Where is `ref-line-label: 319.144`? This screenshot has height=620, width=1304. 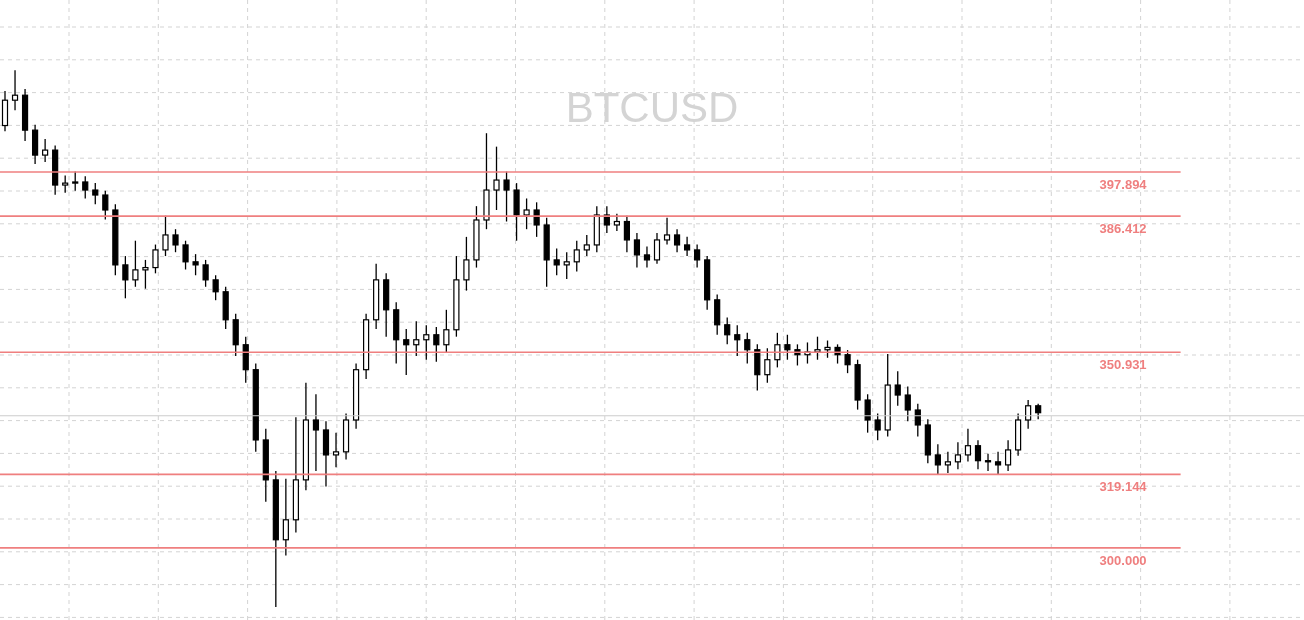 ref-line-label: 319.144 is located at coordinates (1123, 487).